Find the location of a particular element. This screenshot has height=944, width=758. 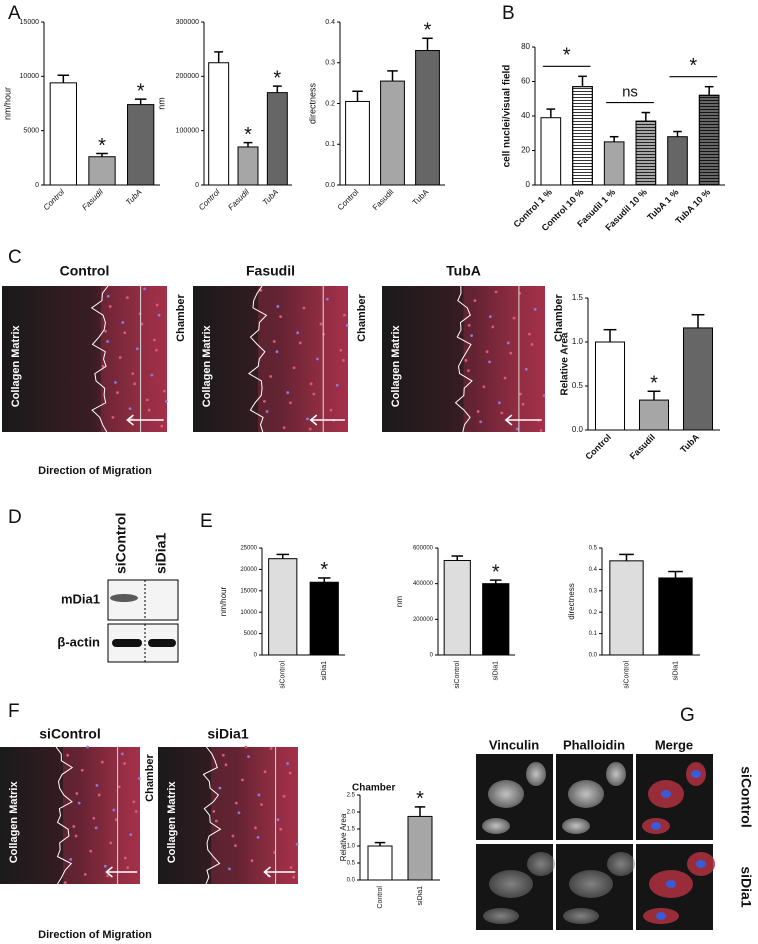

y-tick-label: 40 is located at coordinates (525, 115).